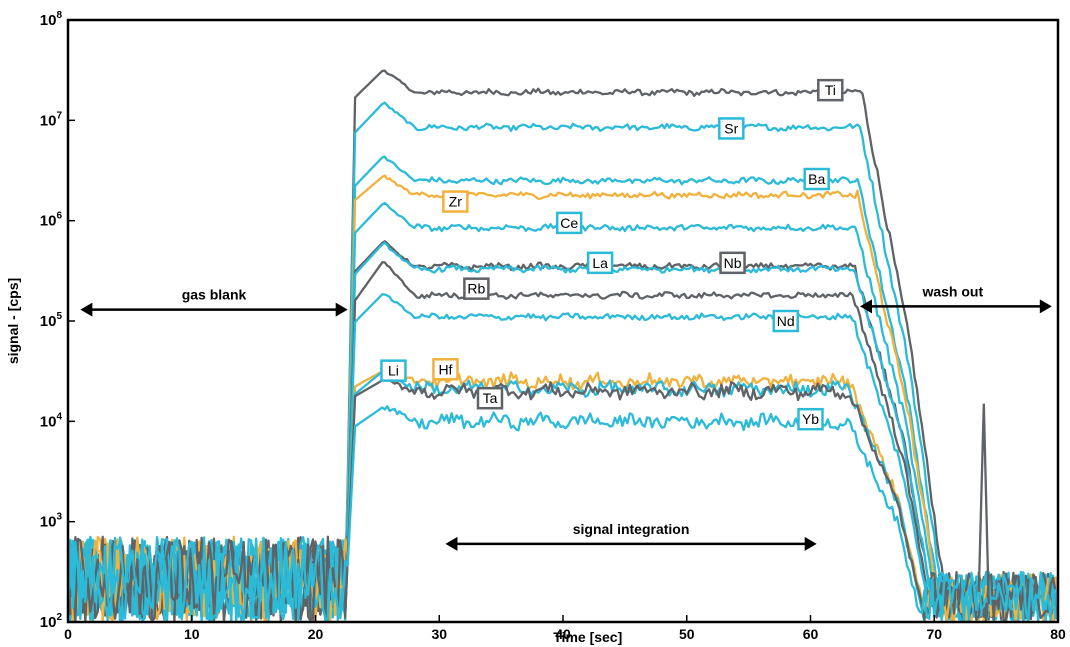 The image size is (1070, 647). I want to click on x-tick-label: 10, so click(192, 634).